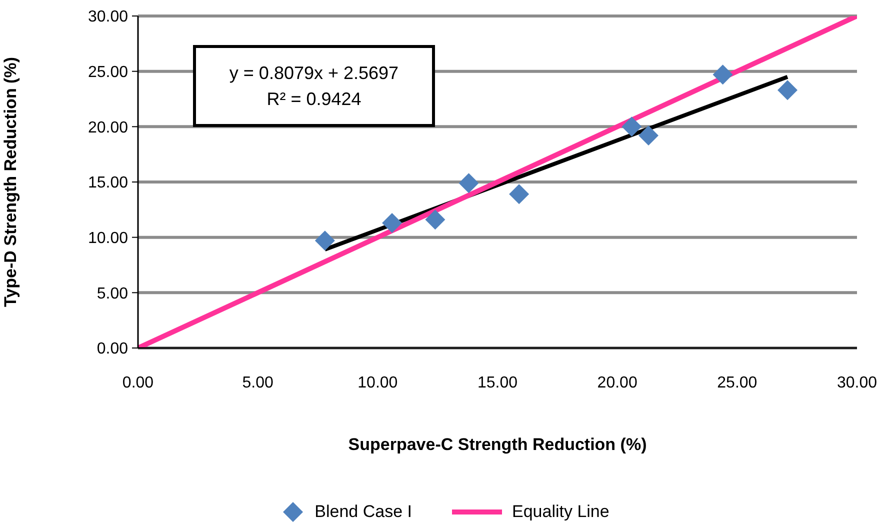 The image size is (890, 531). I want to click on annotation: y = 0.8079x + 2.5697, so click(314, 73).